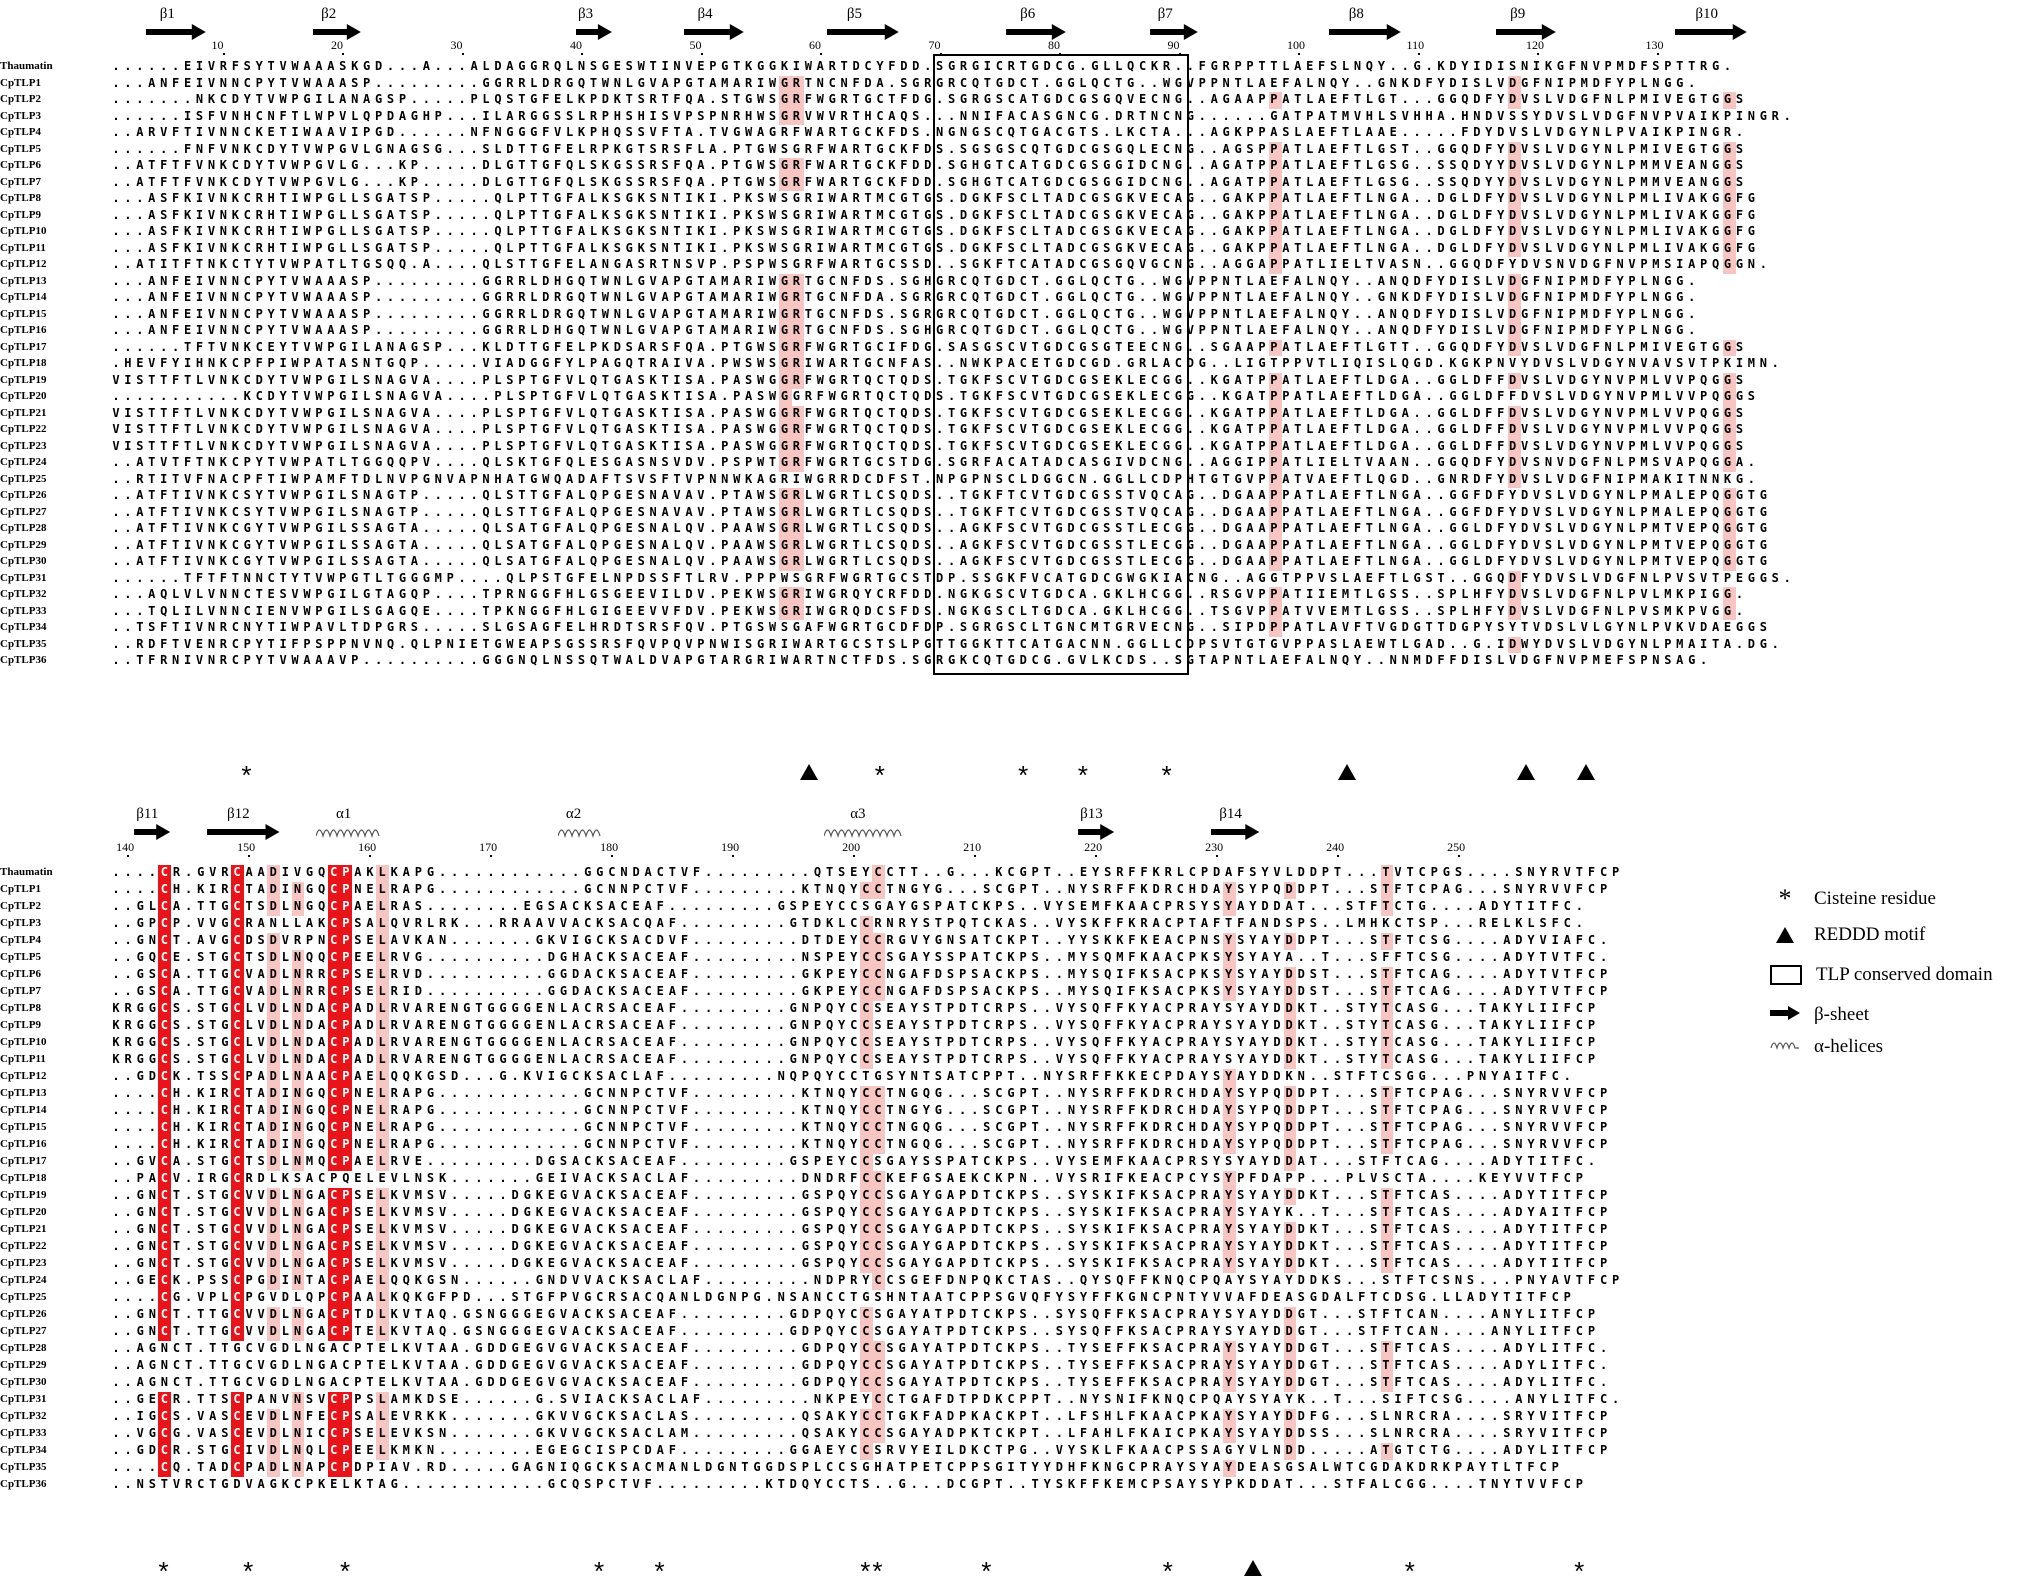 This screenshot has width=2031, height=1586. Describe the element at coordinates (858, 814) in the screenshot. I see `ss-label-α3: α3` at that location.